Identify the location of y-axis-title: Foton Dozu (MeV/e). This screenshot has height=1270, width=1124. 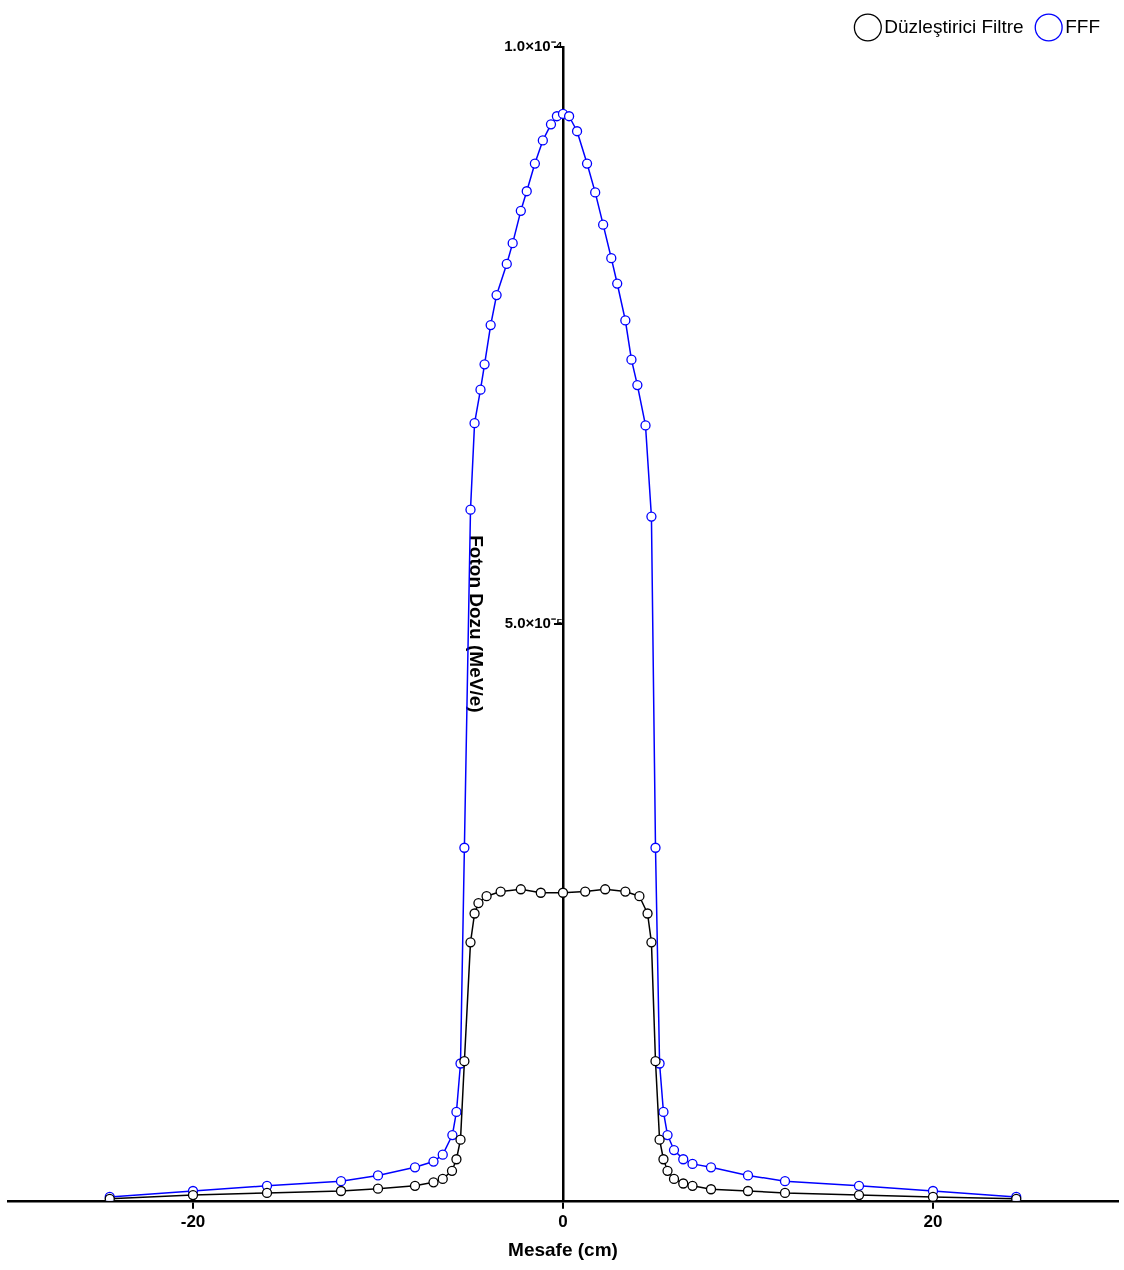
(476, 624).